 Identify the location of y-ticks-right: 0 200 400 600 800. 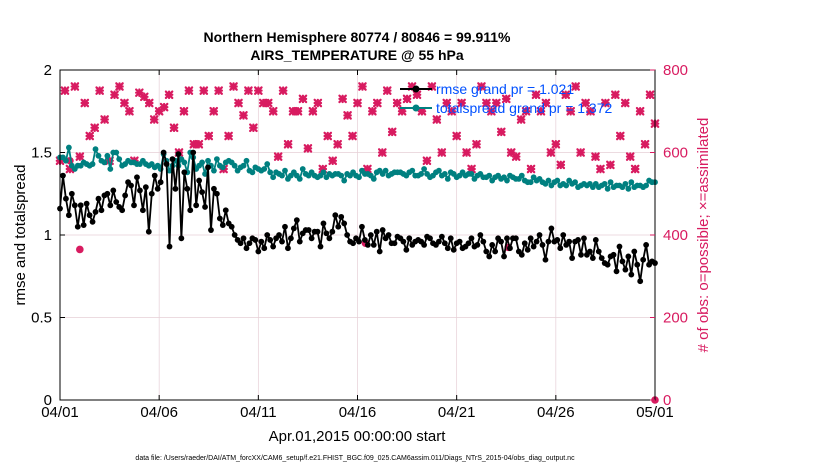
(669, 235).